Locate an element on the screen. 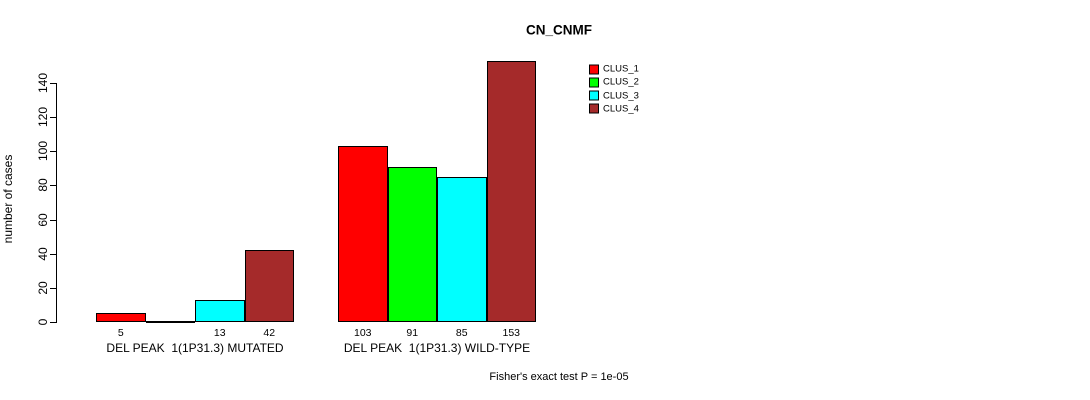 This screenshot has height=400, width=1090. legend-item-clus_3: CLUS_3 is located at coordinates (614, 95).